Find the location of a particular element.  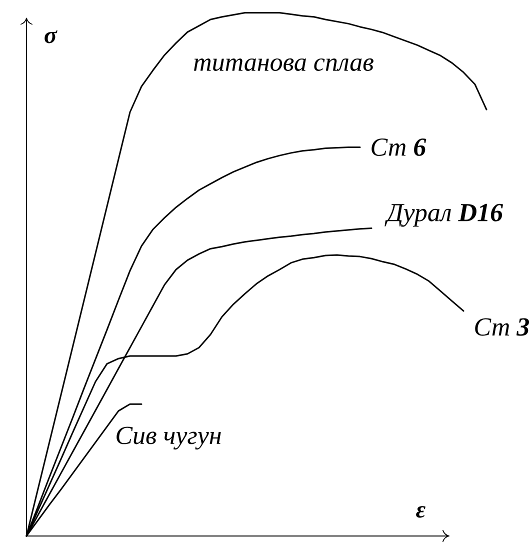

series-label: титанова сплав is located at coordinates (284, 64).